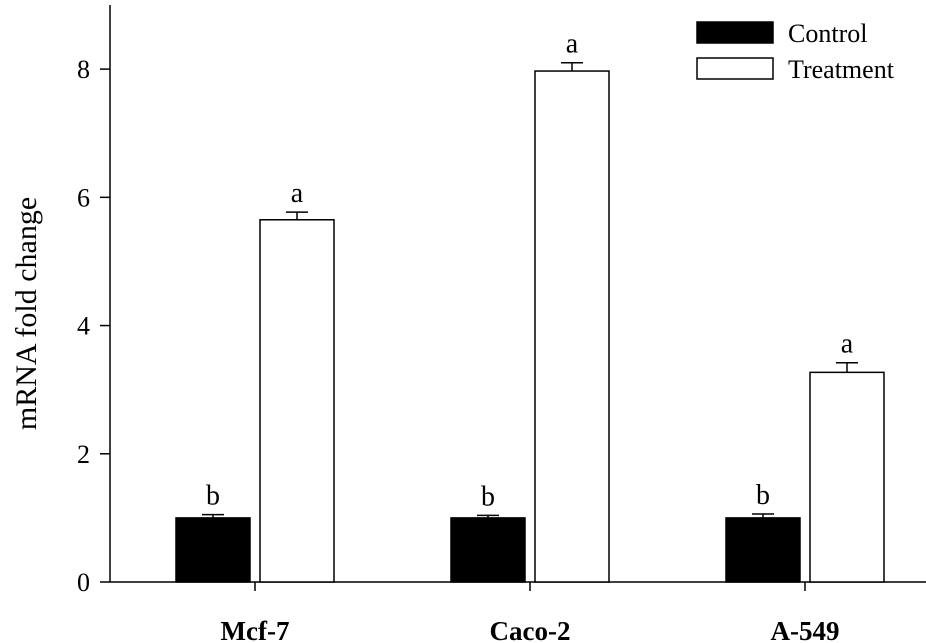 This screenshot has width=926, height=643. What do you see at coordinates (26, 313) in the screenshot?
I see `y-axis-label: mRNA fold change` at bounding box center [26, 313].